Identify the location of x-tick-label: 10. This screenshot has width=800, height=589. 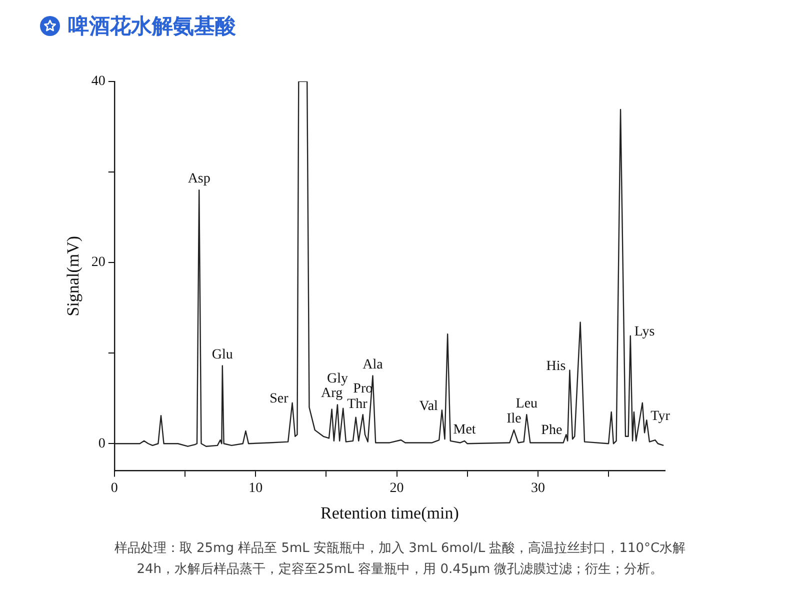
(255, 488).